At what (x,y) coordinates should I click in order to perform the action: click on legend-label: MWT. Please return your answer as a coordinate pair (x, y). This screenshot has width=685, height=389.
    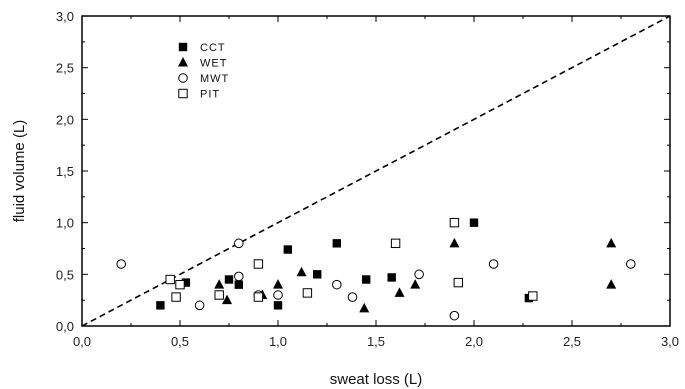
    Looking at the image, I should click on (214, 79).